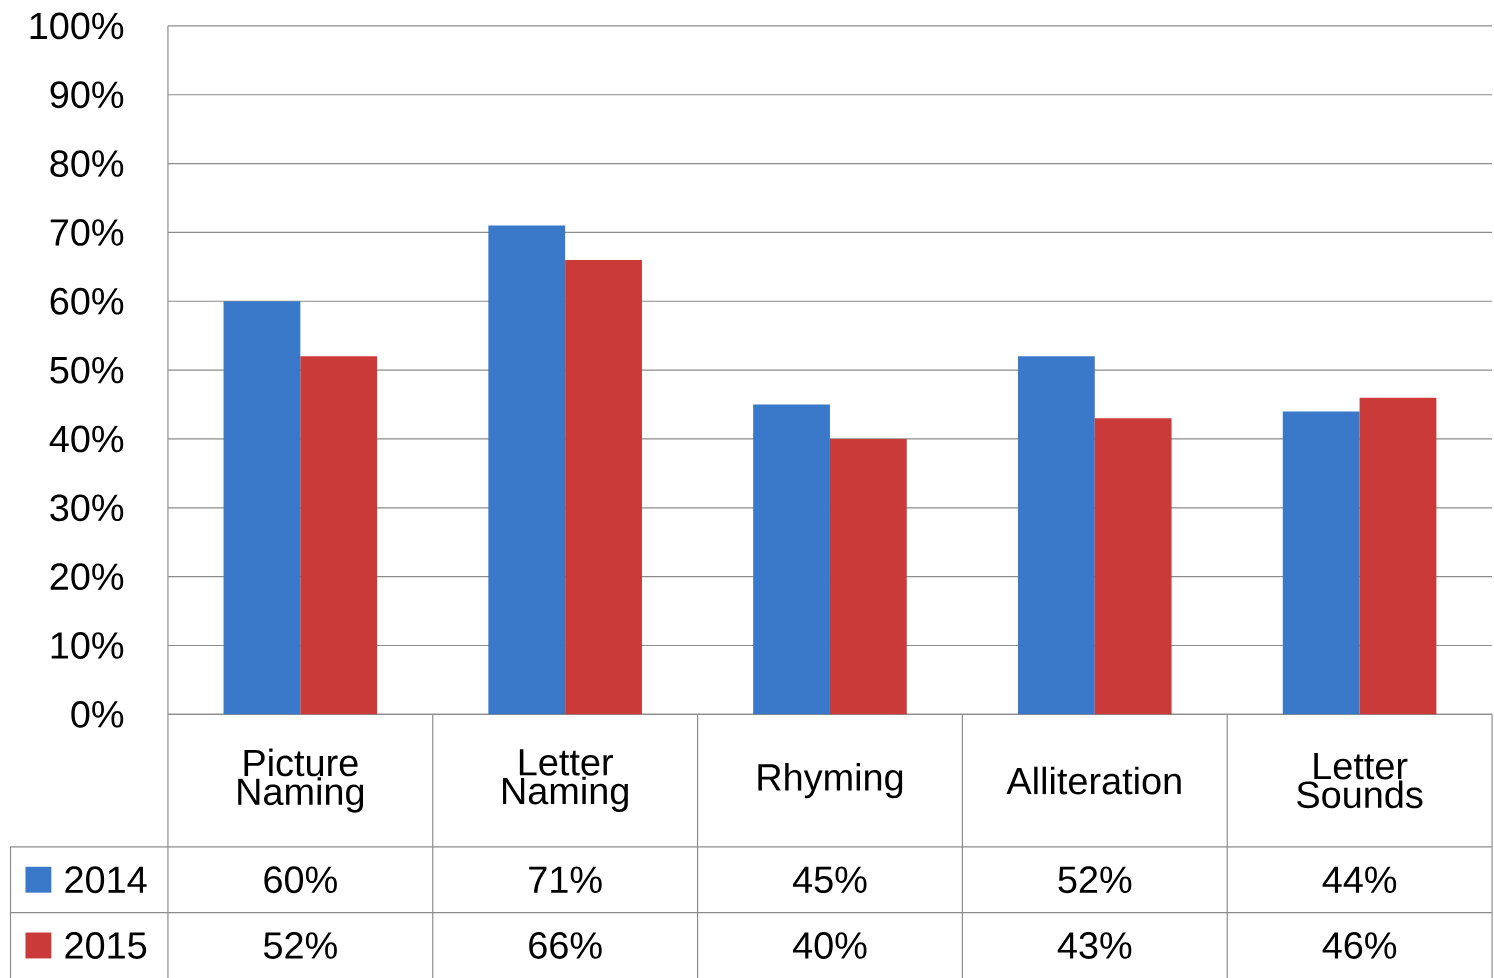 This screenshot has height=978, width=1494. What do you see at coordinates (830, 780) in the screenshot?
I see `x-tick-label: Rhyming` at bounding box center [830, 780].